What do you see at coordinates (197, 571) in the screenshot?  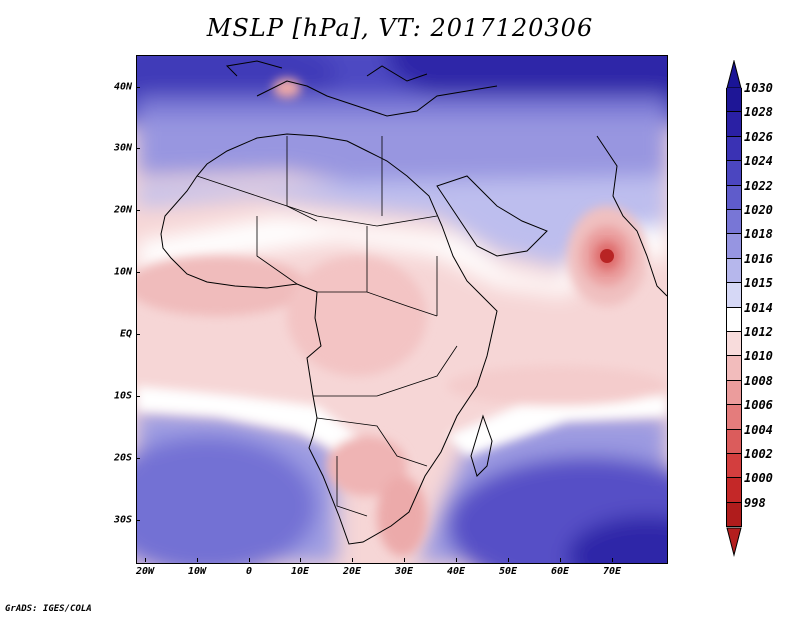 I see `lon-label-10w: 10W` at bounding box center [197, 571].